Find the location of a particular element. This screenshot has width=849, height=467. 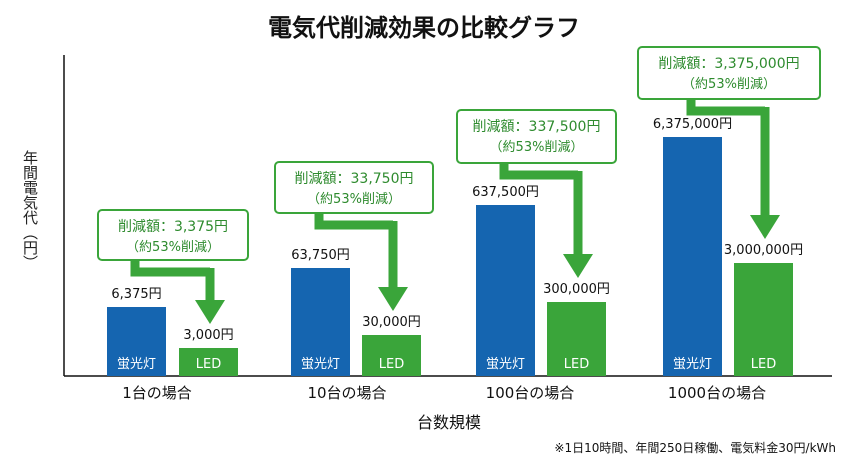

footnote: ※1日10時間、年間250日稼働、電気料金30円/kWh is located at coordinates (695, 447).